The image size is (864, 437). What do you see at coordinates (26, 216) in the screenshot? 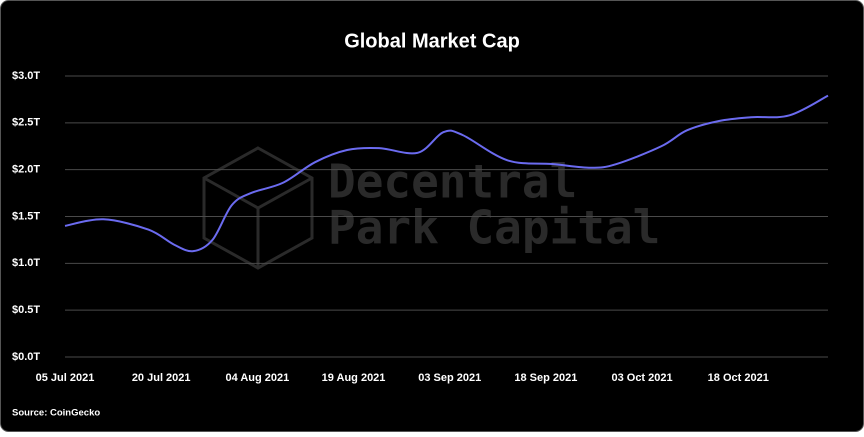
I see `y-tick-label: $1.5T` at bounding box center [26, 216].